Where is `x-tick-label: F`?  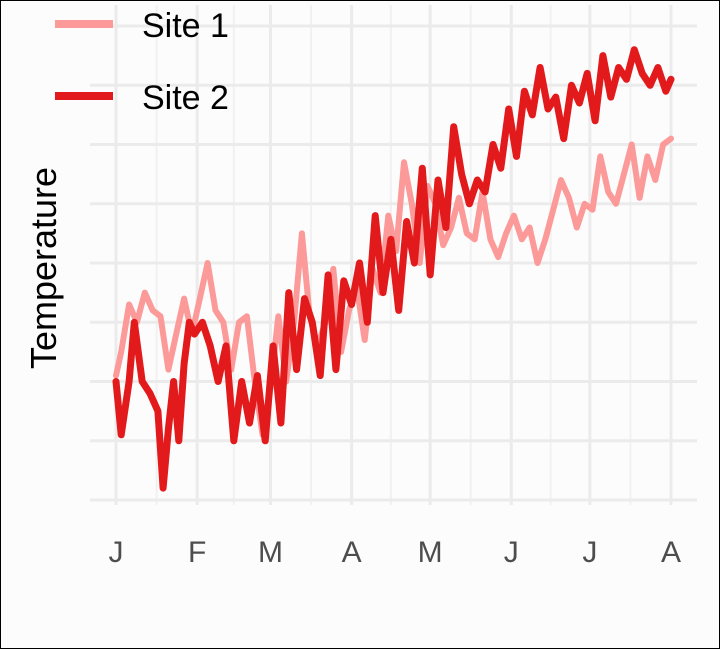 x-tick-label: F is located at coordinates (197, 552).